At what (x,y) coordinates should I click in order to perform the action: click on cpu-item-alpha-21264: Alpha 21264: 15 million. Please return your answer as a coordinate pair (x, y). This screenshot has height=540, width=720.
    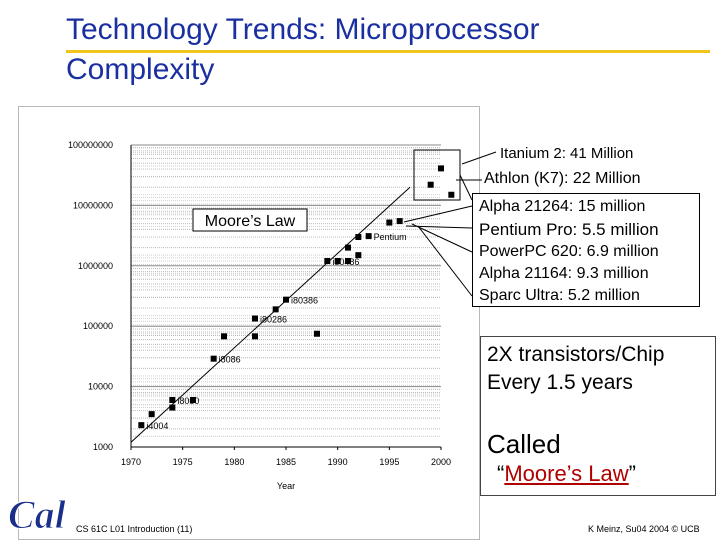
    Looking at the image, I should click on (562, 206).